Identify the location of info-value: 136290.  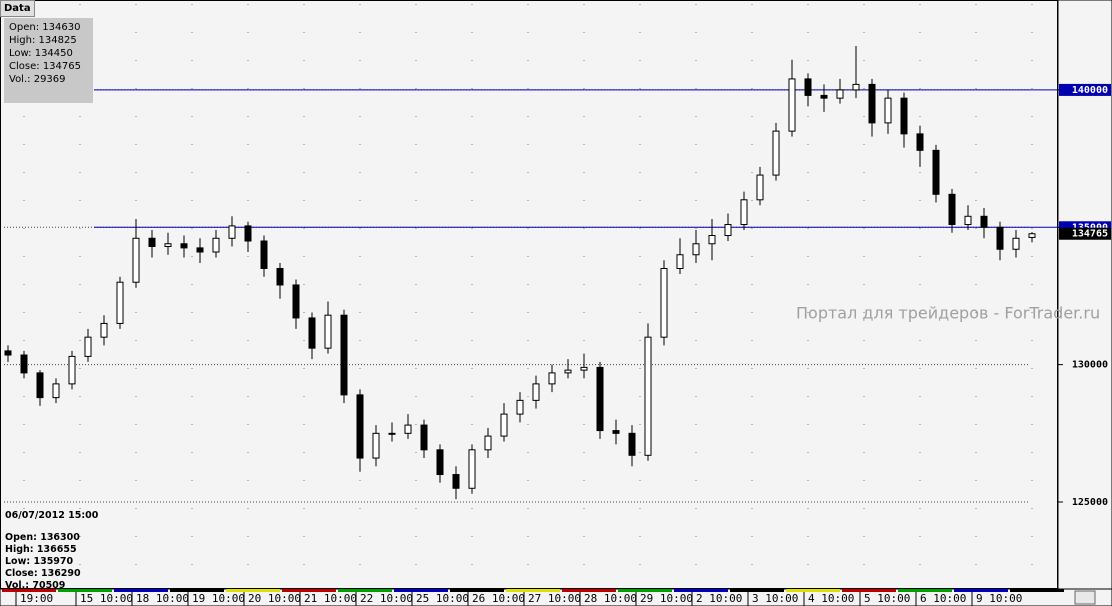
(60, 573).